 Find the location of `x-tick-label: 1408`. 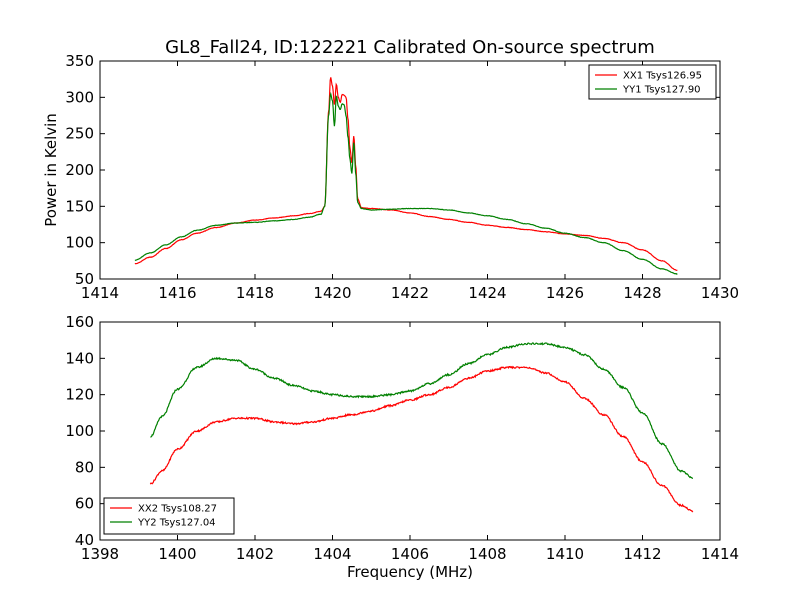

x-tick-label: 1408 is located at coordinates (487, 554).